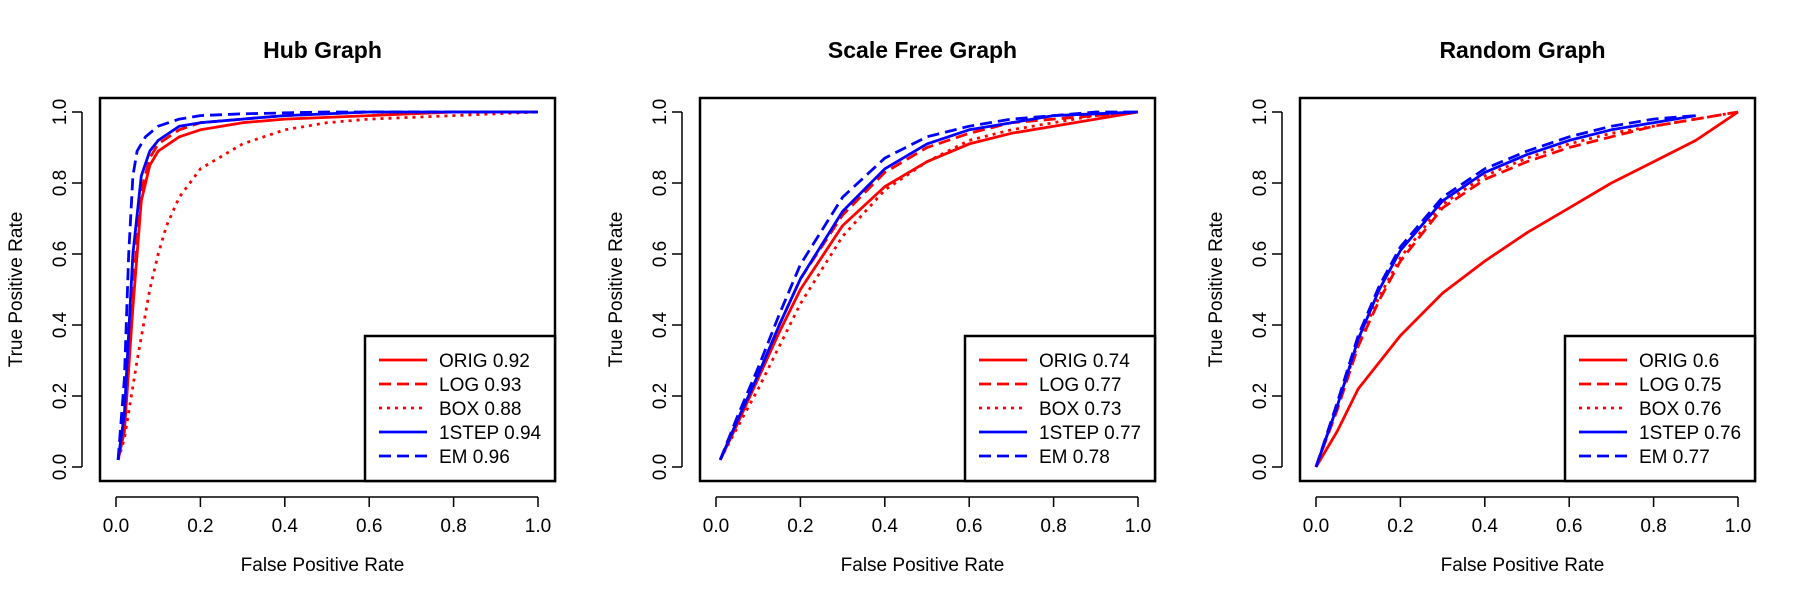 The width and height of the screenshot is (1800, 600). Describe the element at coordinates (1680, 385) in the screenshot. I see `legend-label-log: LOG 0.75` at that location.